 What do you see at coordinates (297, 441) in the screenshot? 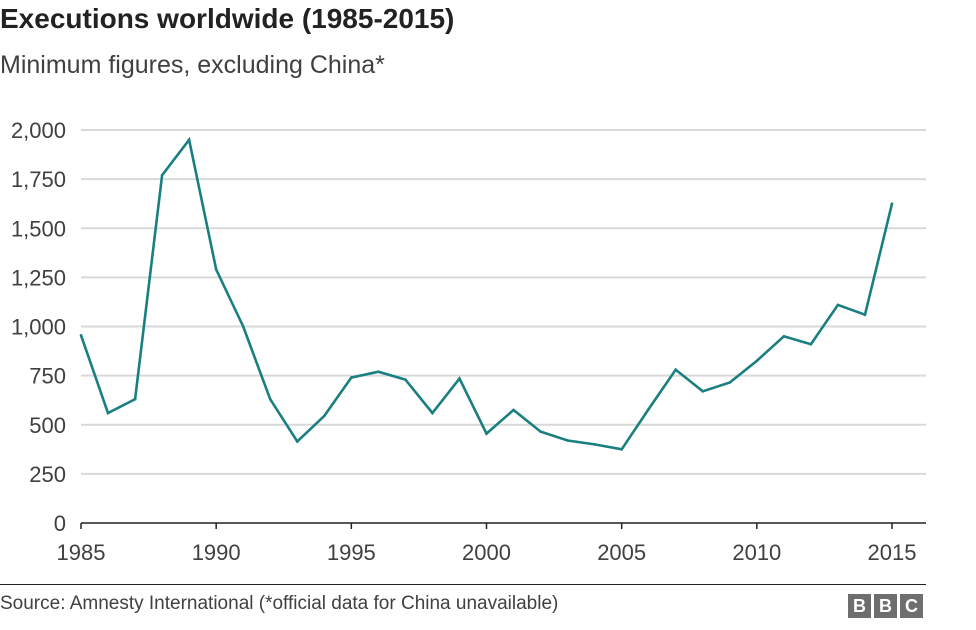
I see `data-point-1993` at bounding box center [297, 441].